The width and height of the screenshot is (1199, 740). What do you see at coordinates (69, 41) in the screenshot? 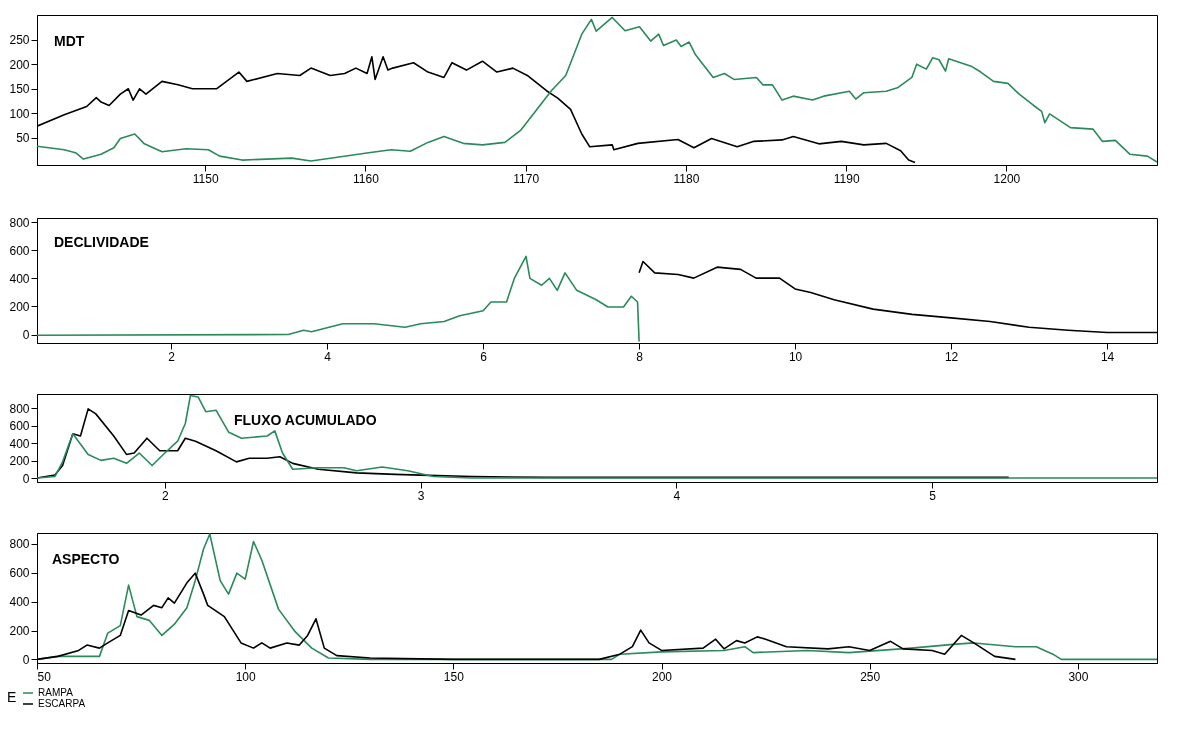
I see `text: MDT` at bounding box center [69, 41].